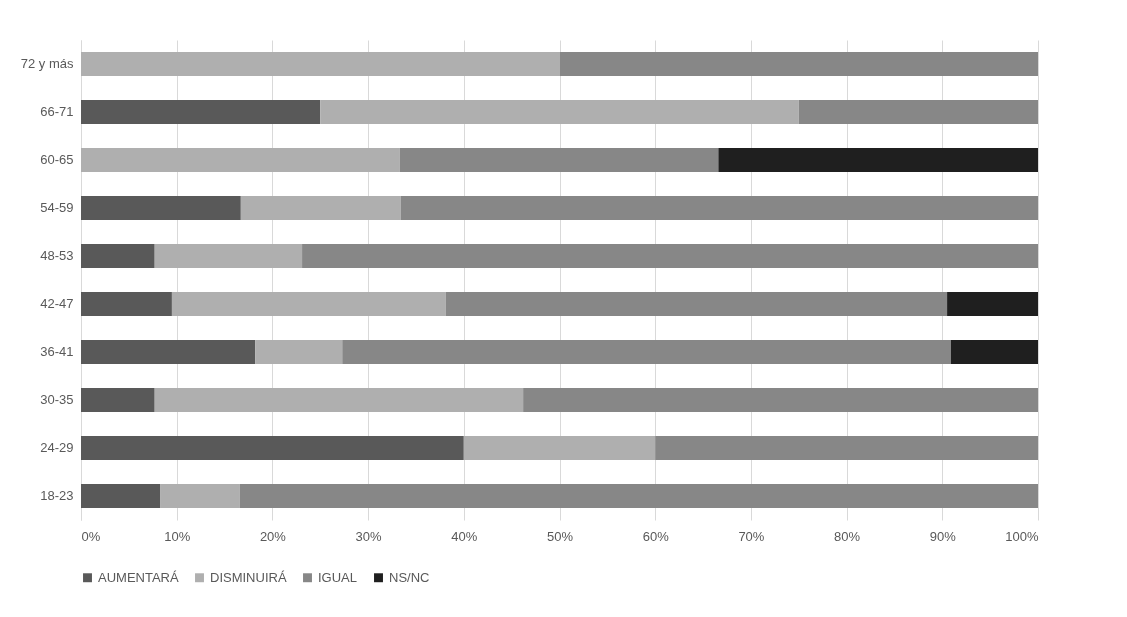 Image resolution: width=1127 pixels, height=617 pixels. Describe the element at coordinates (57, 255) in the screenshot. I see `y-tick-label: 48-53` at that location.